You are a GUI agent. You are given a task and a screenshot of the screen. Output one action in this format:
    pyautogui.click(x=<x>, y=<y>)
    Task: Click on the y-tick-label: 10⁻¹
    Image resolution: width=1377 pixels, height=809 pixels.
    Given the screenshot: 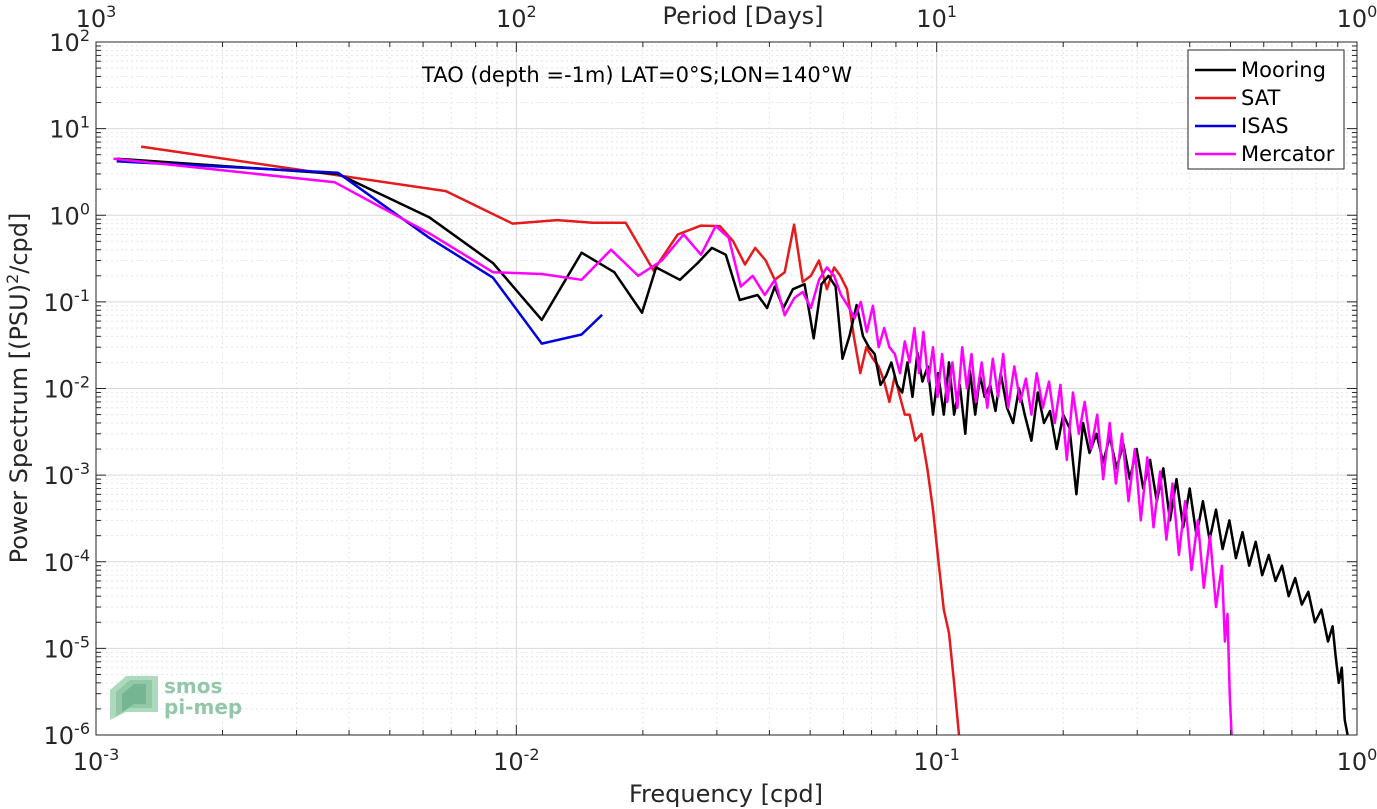 What is the action you would take?
    pyautogui.click(x=67, y=301)
    